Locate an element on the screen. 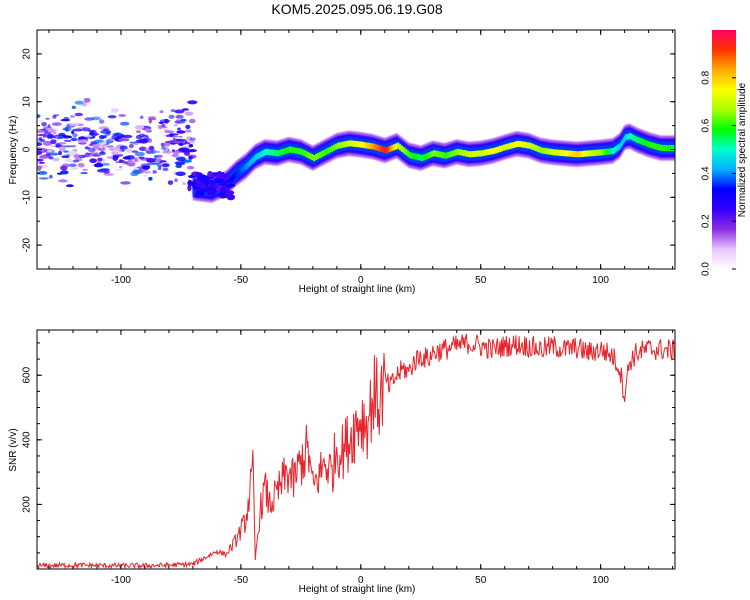 This screenshot has height=600, width=750. y-tick-label: 400 is located at coordinates (27, 439).